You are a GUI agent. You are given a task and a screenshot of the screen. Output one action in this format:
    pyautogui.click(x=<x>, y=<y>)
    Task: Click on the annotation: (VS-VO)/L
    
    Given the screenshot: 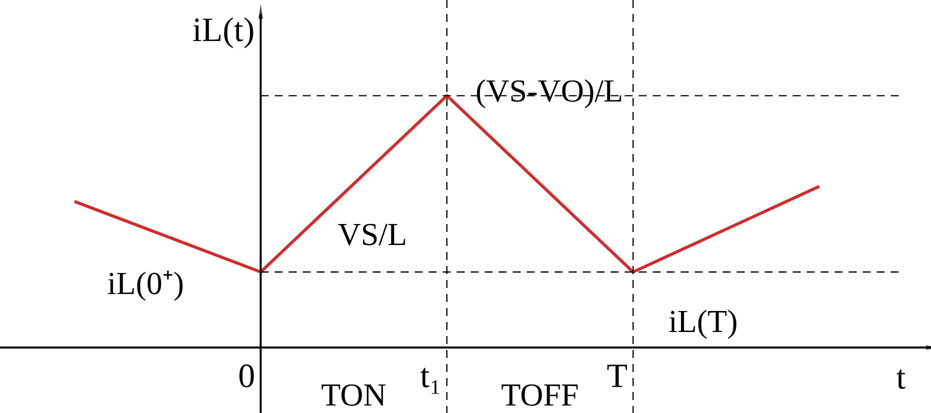 What is the action you would take?
    pyautogui.click(x=550, y=90)
    